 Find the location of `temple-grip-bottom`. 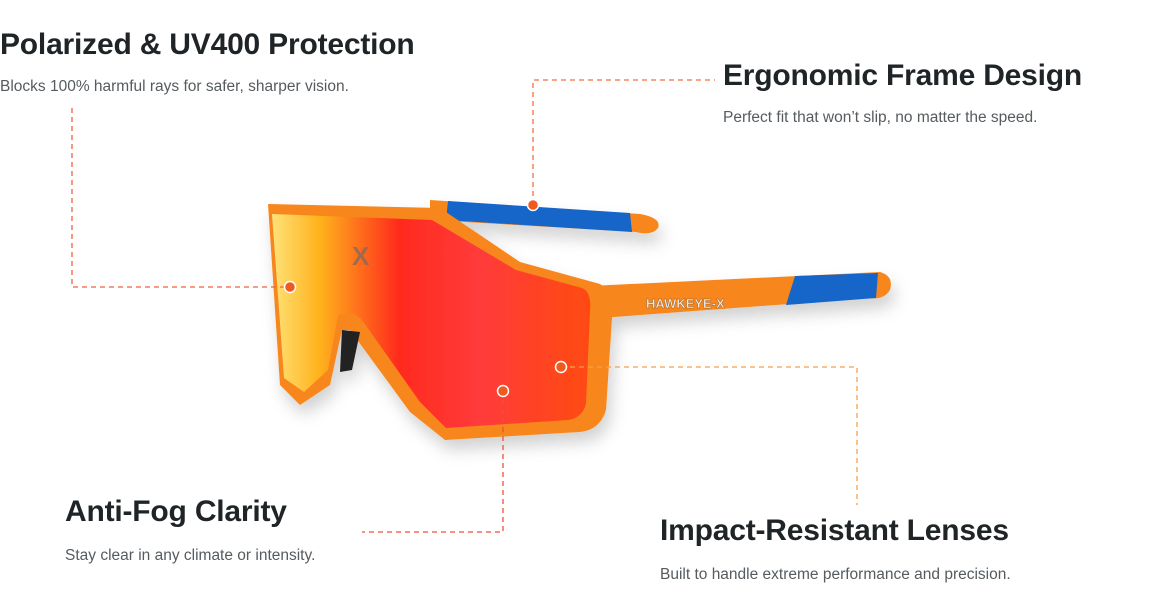

temple-grip-bottom is located at coordinates (832, 289).